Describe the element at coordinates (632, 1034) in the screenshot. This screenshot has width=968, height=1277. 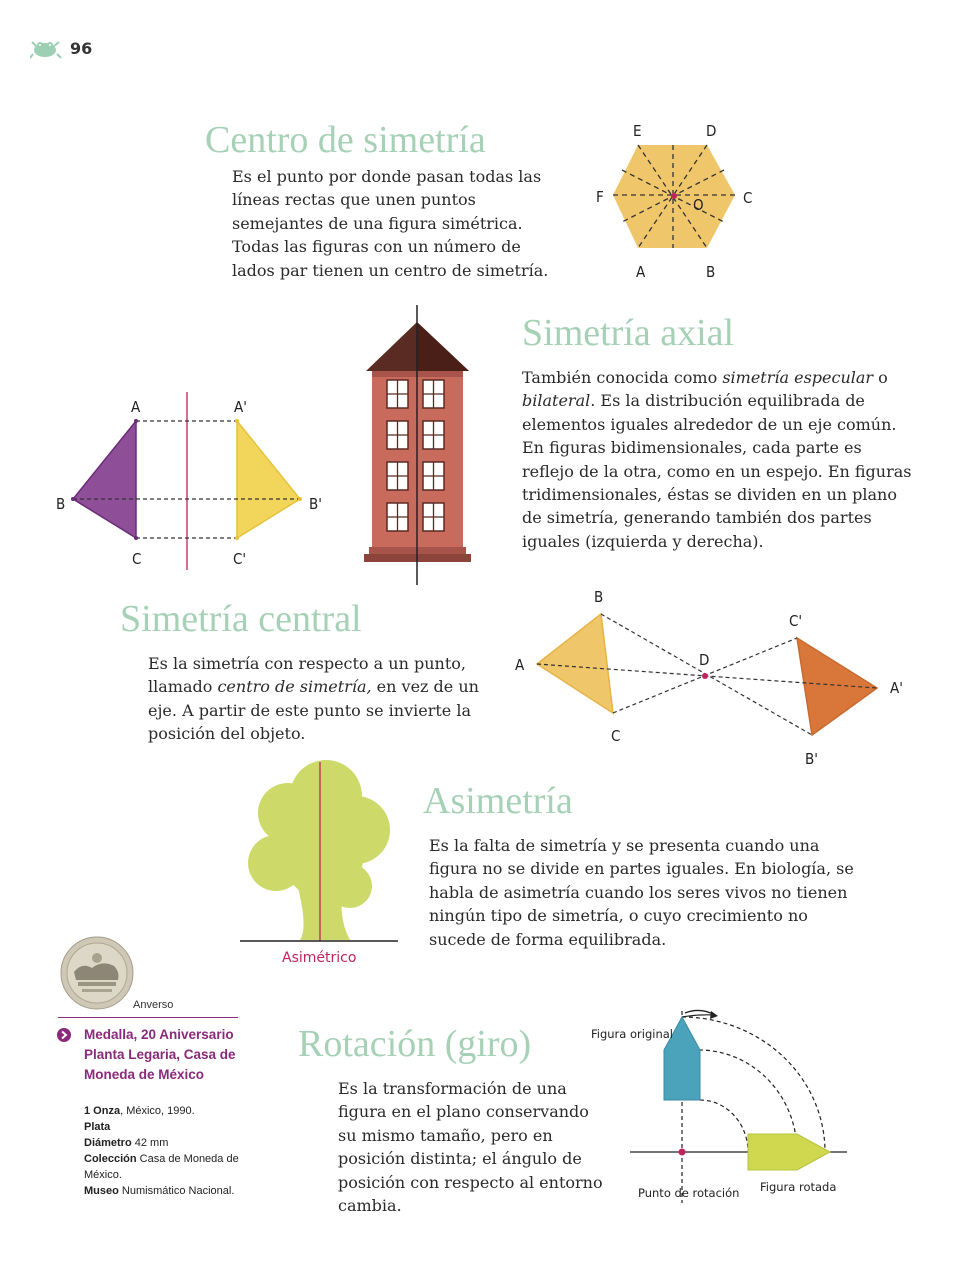
I see `label-original: Figura original` at that location.